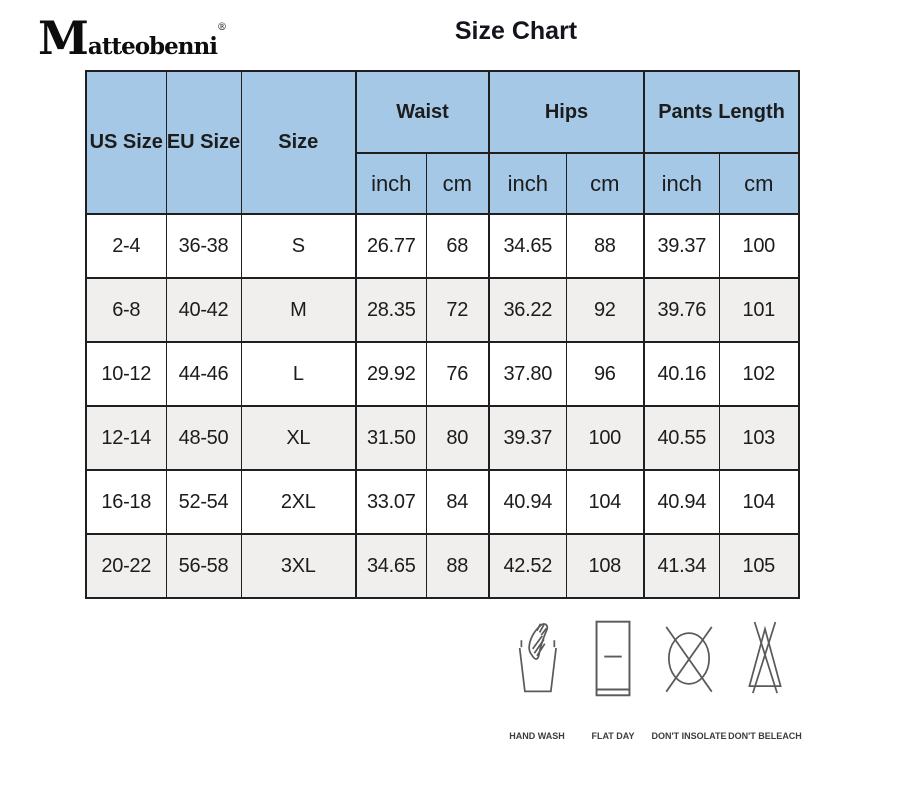 Image resolution: width=900 pixels, height=800 pixels. I want to click on table-cell: 40.16, so click(681, 374).